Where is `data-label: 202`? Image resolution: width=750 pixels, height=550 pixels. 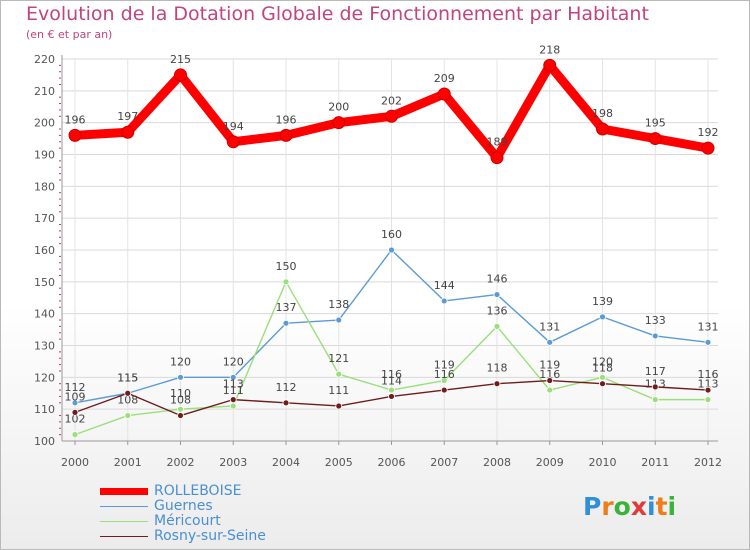
data-label: 202 is located at coordinates (391, 100).